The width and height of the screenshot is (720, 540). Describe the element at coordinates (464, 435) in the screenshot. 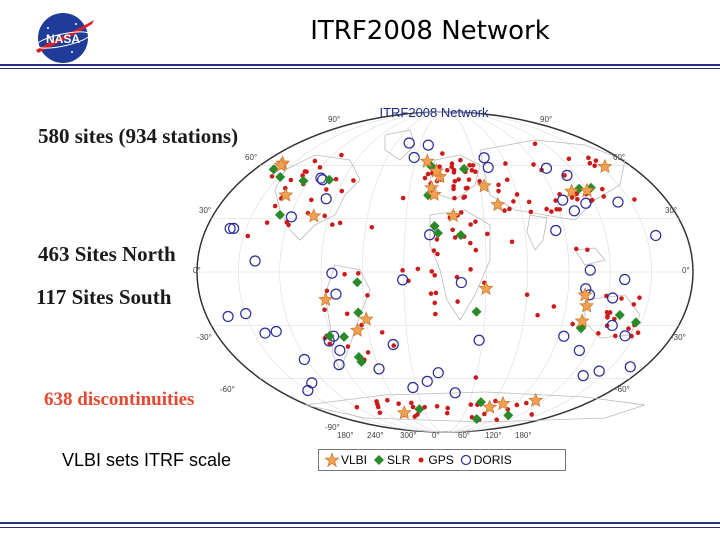

I see `lon-label: 60°` at that location.